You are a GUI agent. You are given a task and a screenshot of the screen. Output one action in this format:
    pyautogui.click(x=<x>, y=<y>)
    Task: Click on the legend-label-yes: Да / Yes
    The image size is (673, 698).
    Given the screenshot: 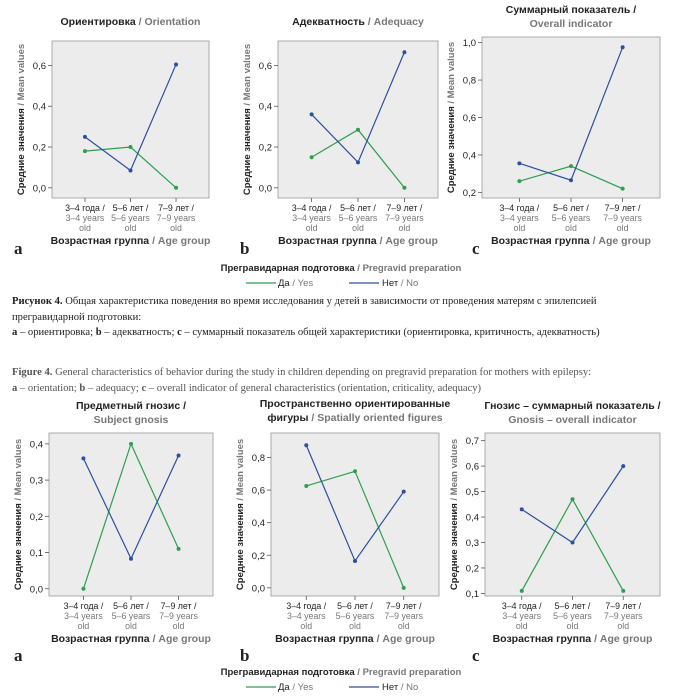 What is the action you would take?
    pyautogui.click(x=295, y=283)
    